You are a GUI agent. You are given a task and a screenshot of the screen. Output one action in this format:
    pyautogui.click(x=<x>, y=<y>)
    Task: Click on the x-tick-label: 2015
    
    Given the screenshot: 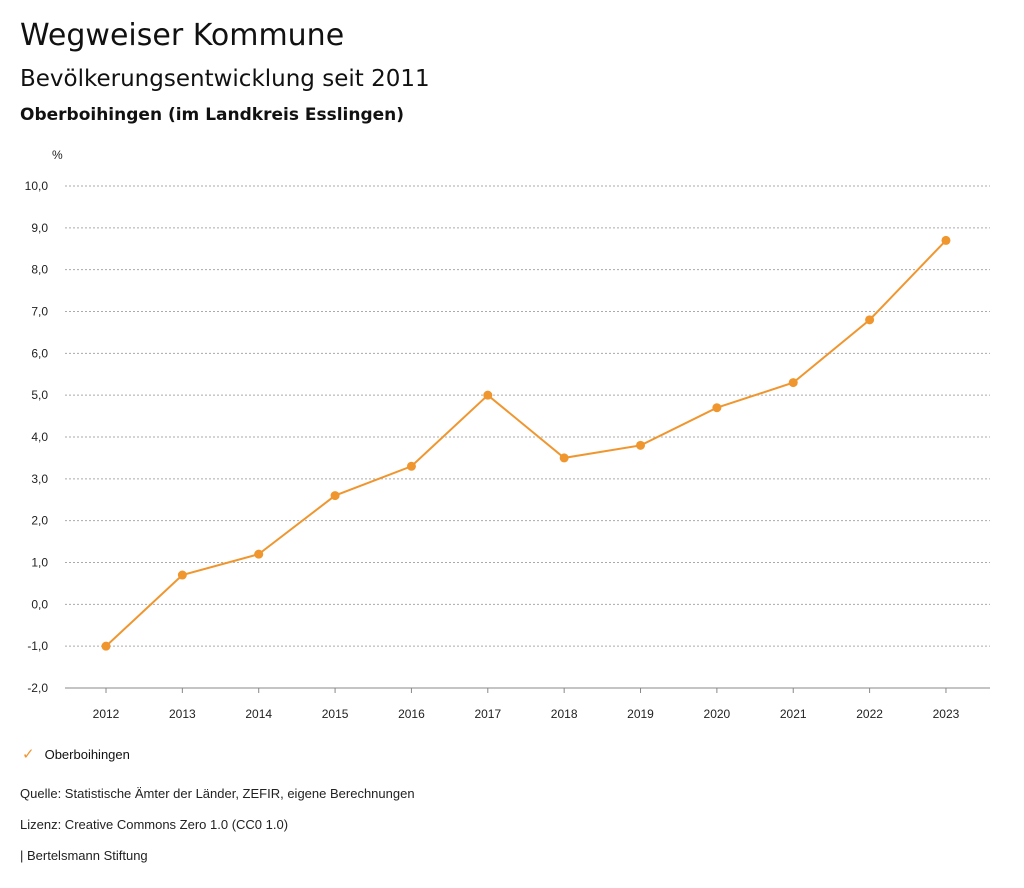 What is the action you would take?
    pyautogui.click(x=335, y=714)
    